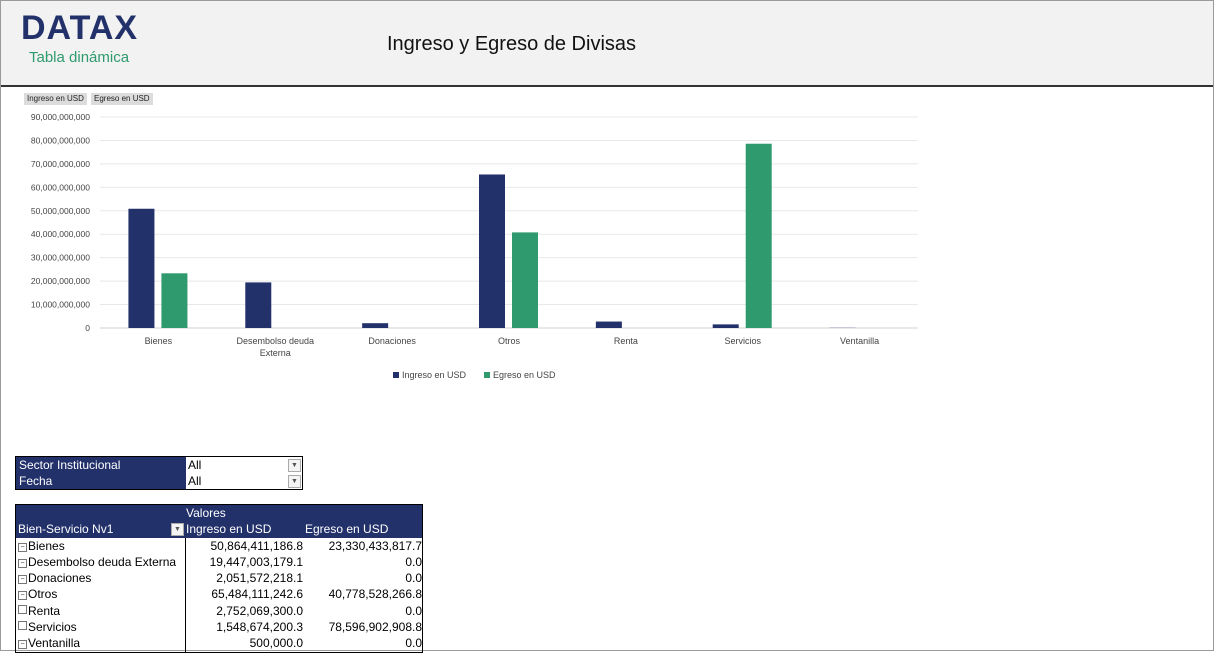  What do you see at coordinates (392, 341) in the screenshot?
I see `x-tick-label: Donaciones` at bounding box center [392, 341].